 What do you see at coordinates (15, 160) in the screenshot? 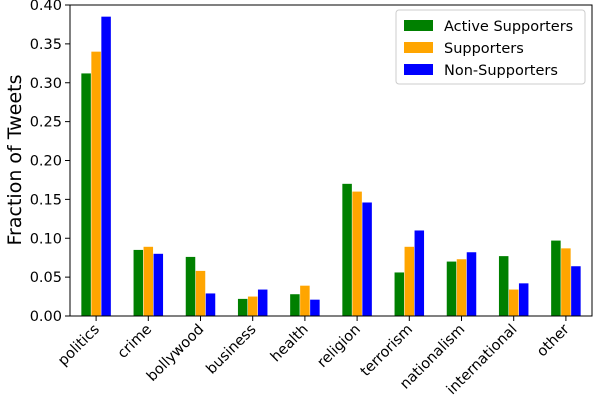
I see `y-axis-title: Fraction of Tweets` at bounding box center [15, 160].